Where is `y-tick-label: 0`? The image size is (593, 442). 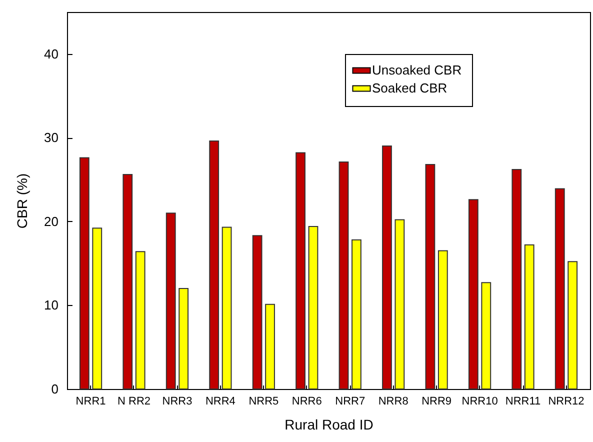 y-tick-label: 0 is located at coordinates (54, 389).